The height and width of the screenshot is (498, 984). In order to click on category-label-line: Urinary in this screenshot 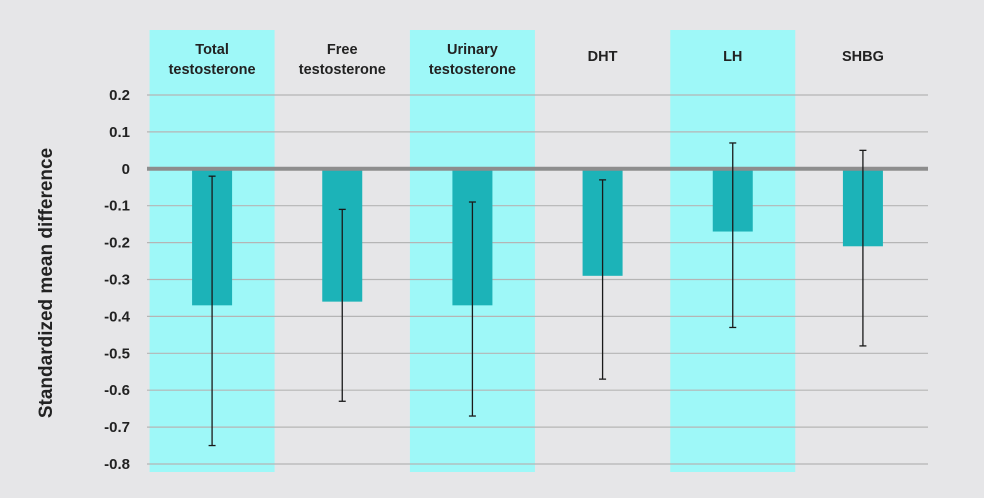, I will do `click(472, 50)`.